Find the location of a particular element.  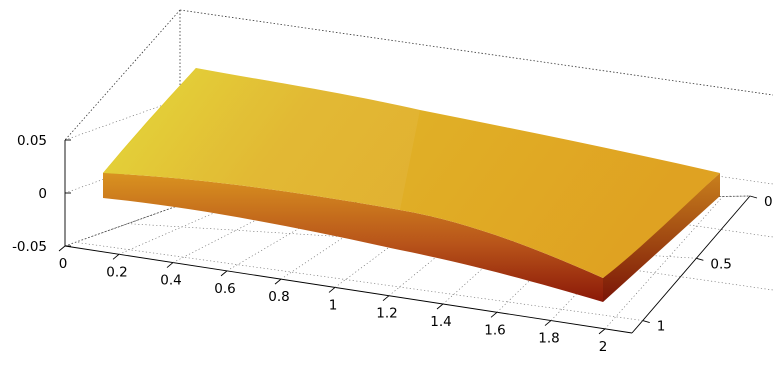

z-tick-label: -0.05 is located at coordinates (29, 247).